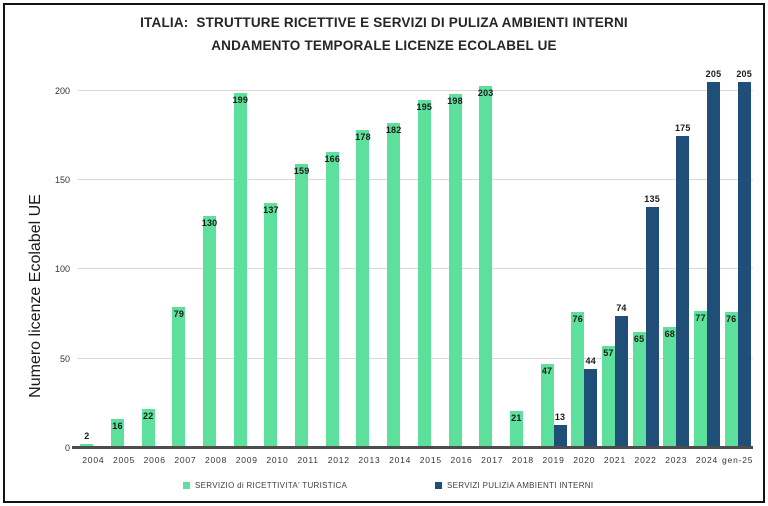  I want to click on x-tick-2017: 2017, so click(492, 460).